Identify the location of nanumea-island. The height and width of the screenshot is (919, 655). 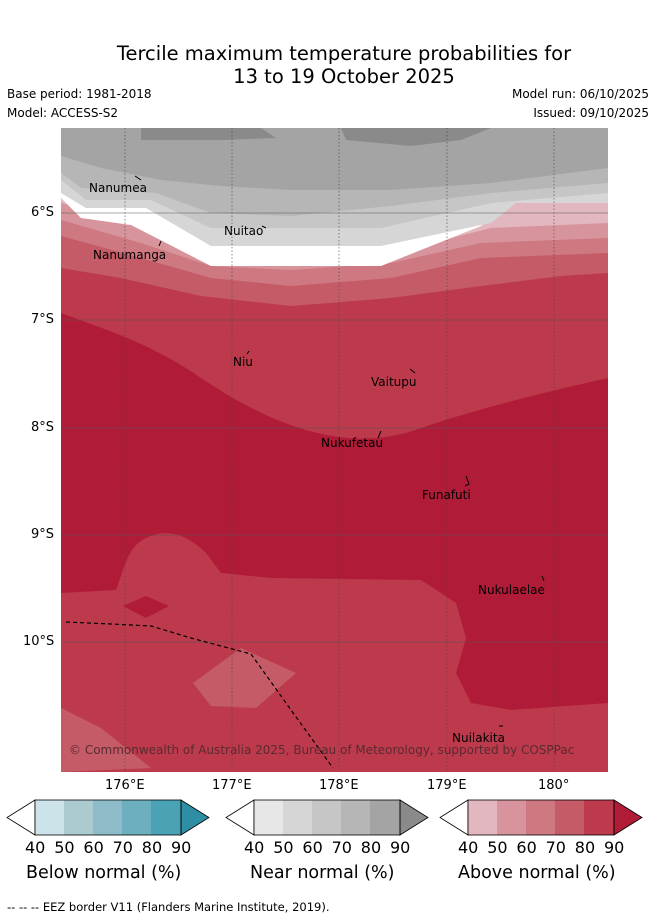
(138, 178).